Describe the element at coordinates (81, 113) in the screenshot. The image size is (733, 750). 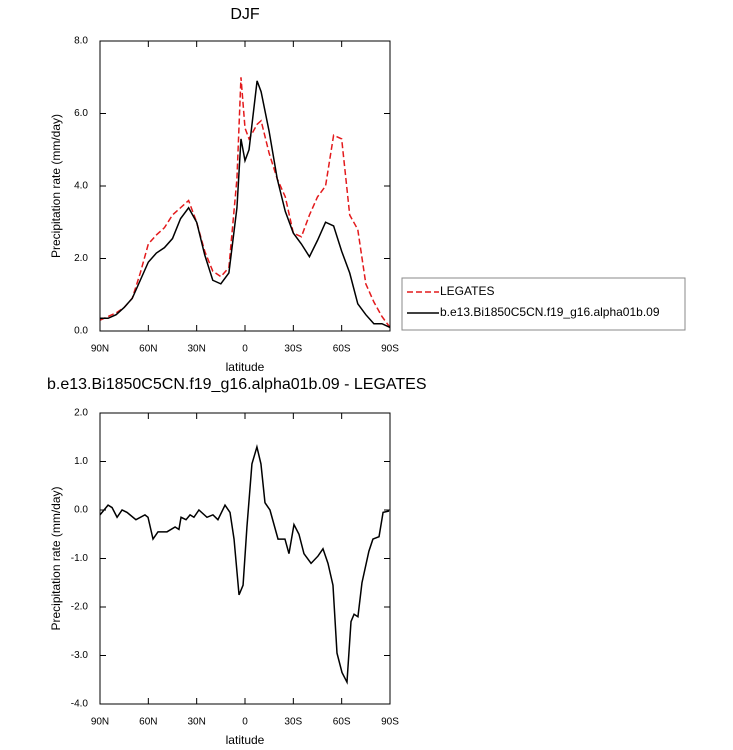
I see `y-tick-label: 6.0` at that location.